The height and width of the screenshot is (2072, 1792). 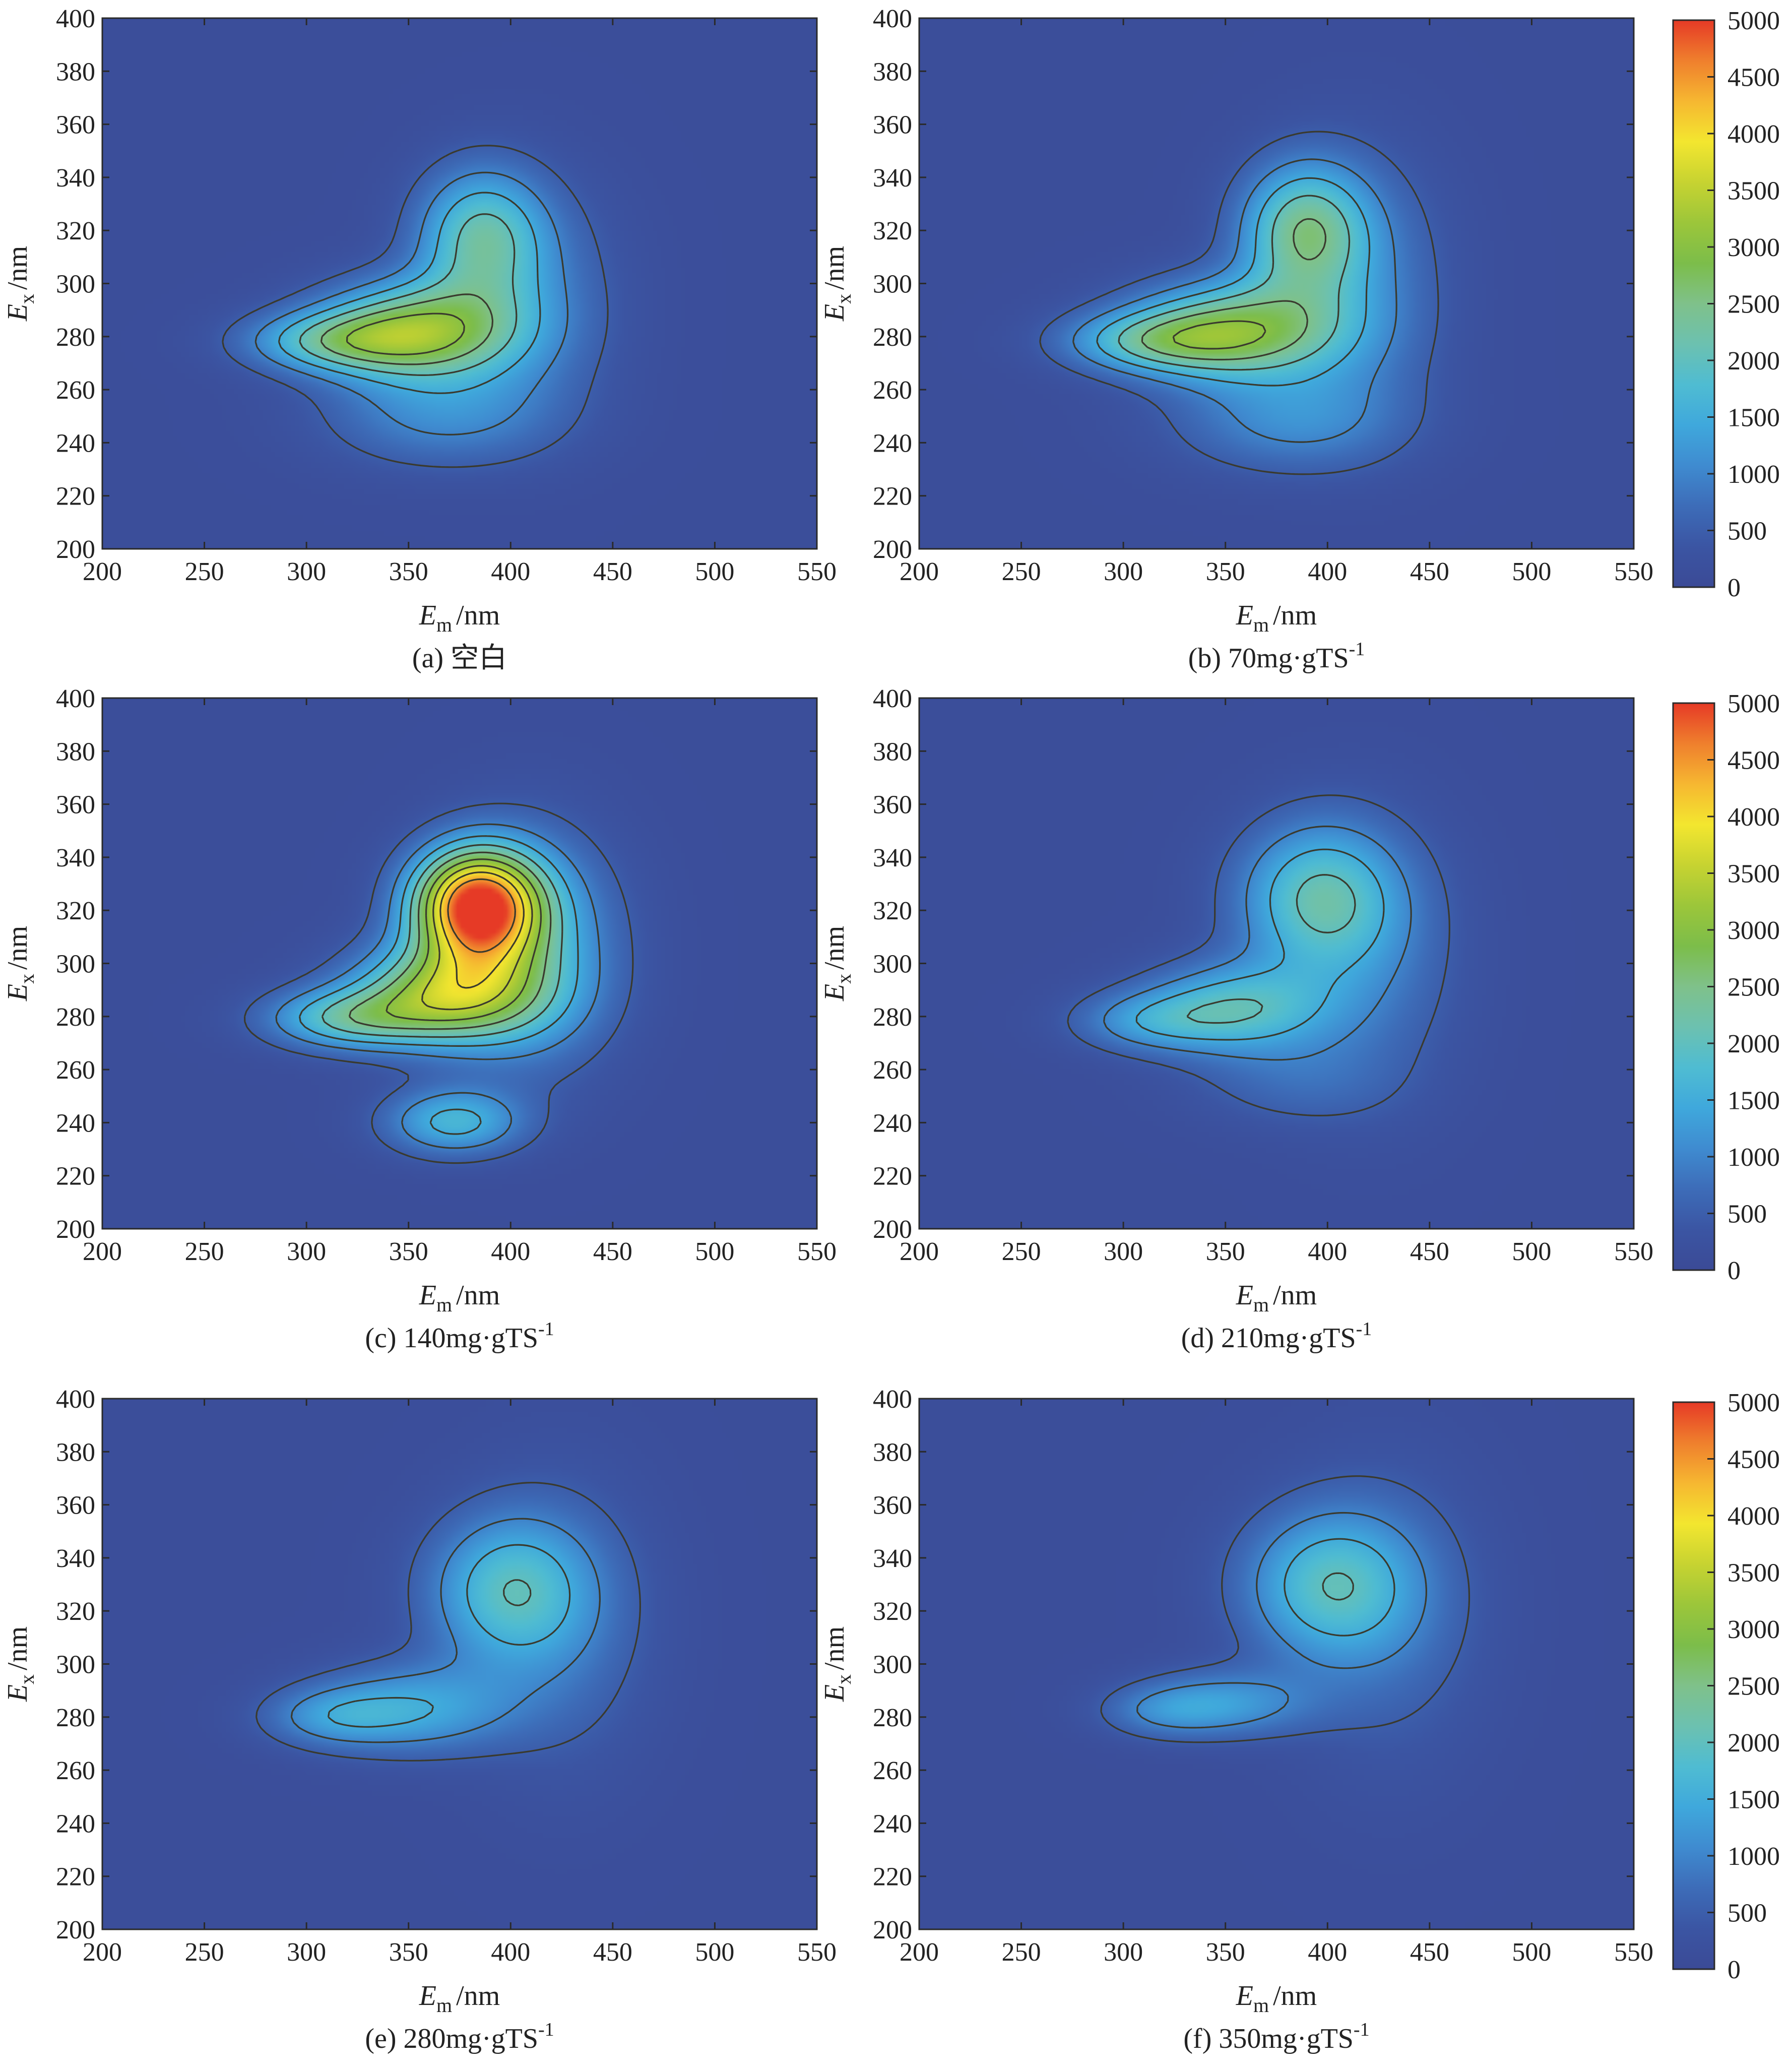 I want to click on contours-e, so click(x=448, y=1622).